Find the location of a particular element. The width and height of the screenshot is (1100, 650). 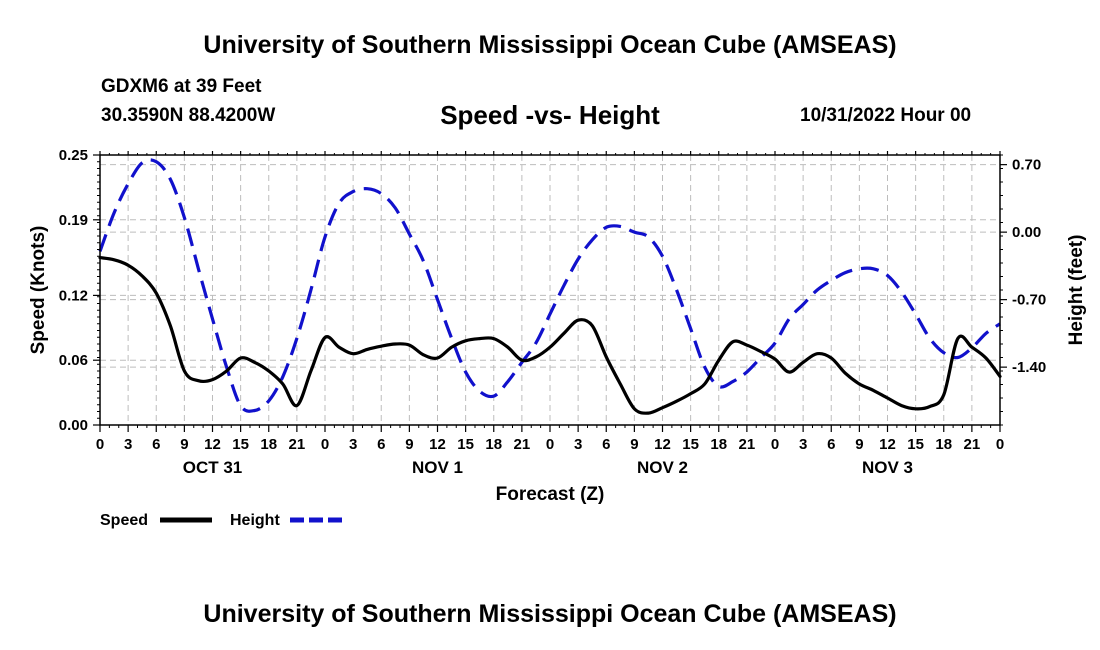

chart-title: Speed -vs- Height is located at coordinates (550, 115).